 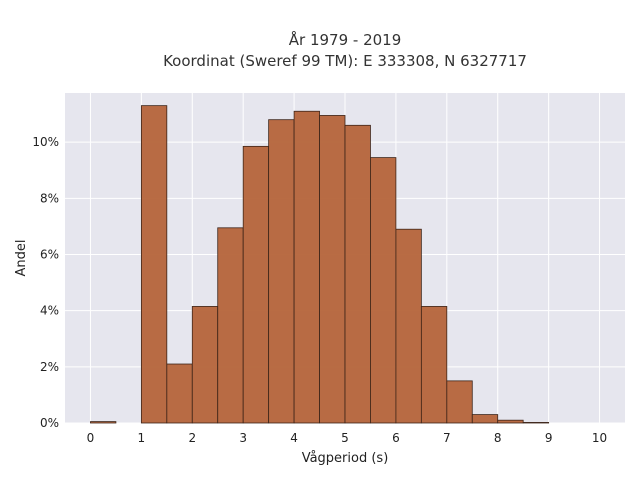 What do you see at coordinates (49, 311) in the screenshot?
I see `y-tick-label: 4%` at bounding box center [49, 311].